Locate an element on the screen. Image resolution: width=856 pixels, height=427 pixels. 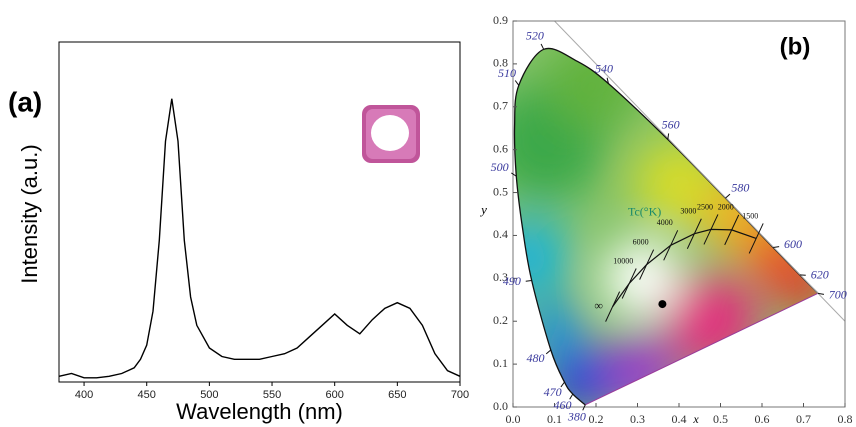
wavelength-label: 580 is located at coordinates (740, 188).